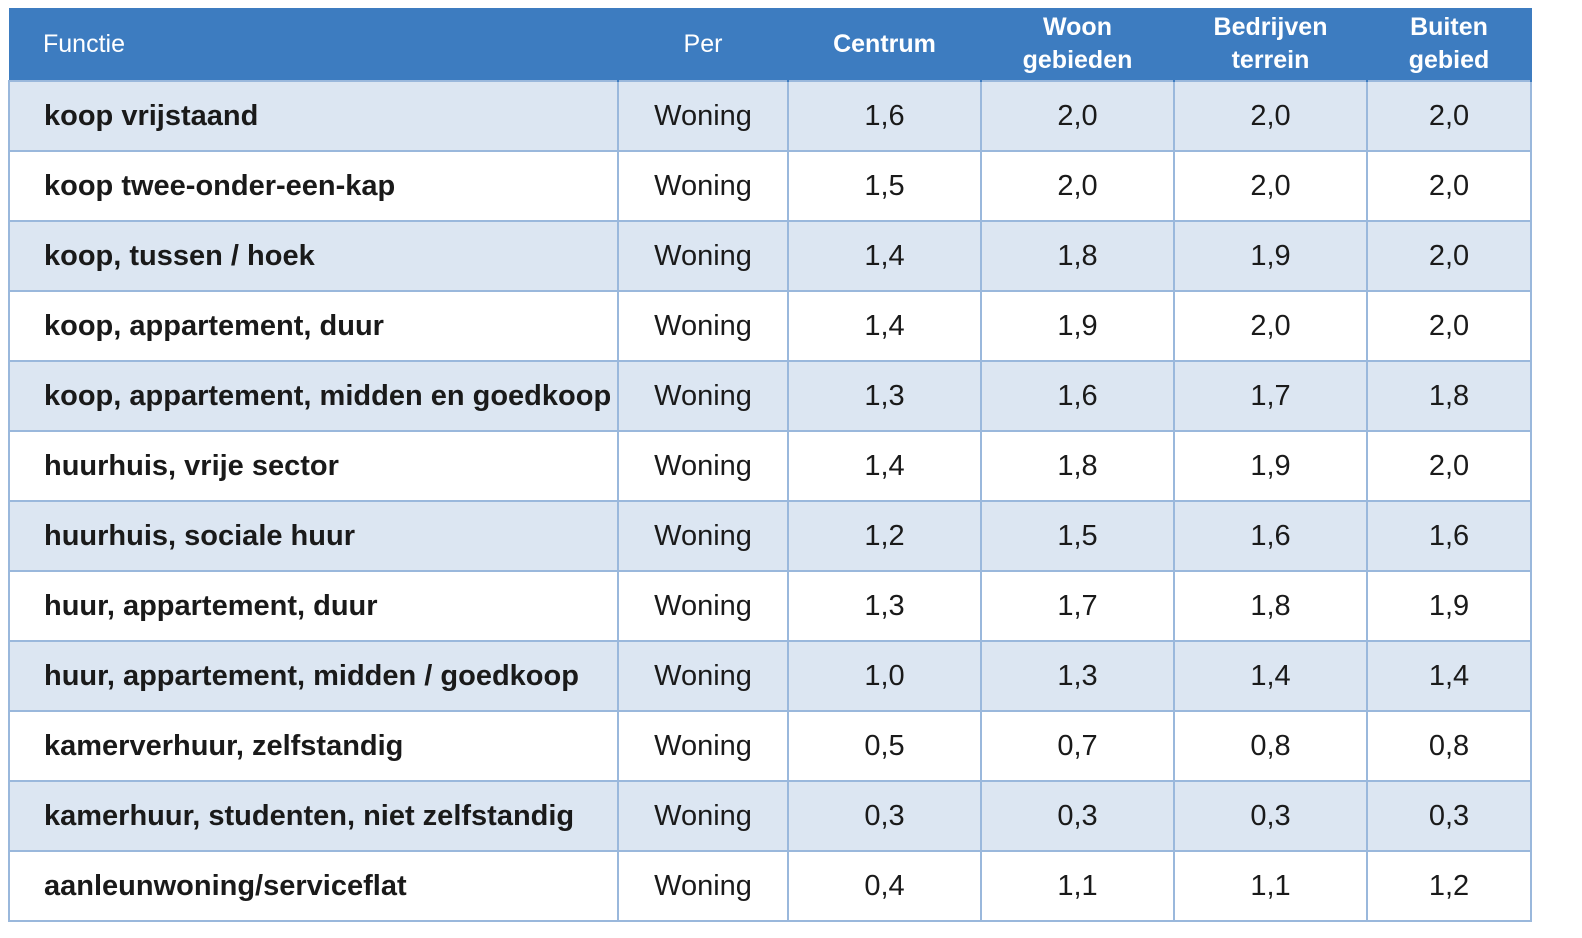 This screenshot has width=1582, height=938. What do you see at coordinates (1078, 44) in the screenshot?
I see `column-header: Woon gebieden` at bounding box center [1078, 44].